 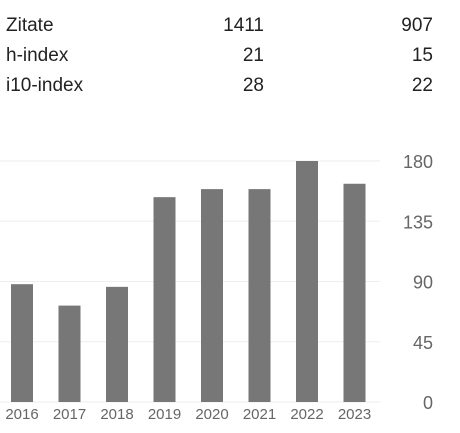 I want to click on i10-index-label: i10-index, so click(x=45, y=85).